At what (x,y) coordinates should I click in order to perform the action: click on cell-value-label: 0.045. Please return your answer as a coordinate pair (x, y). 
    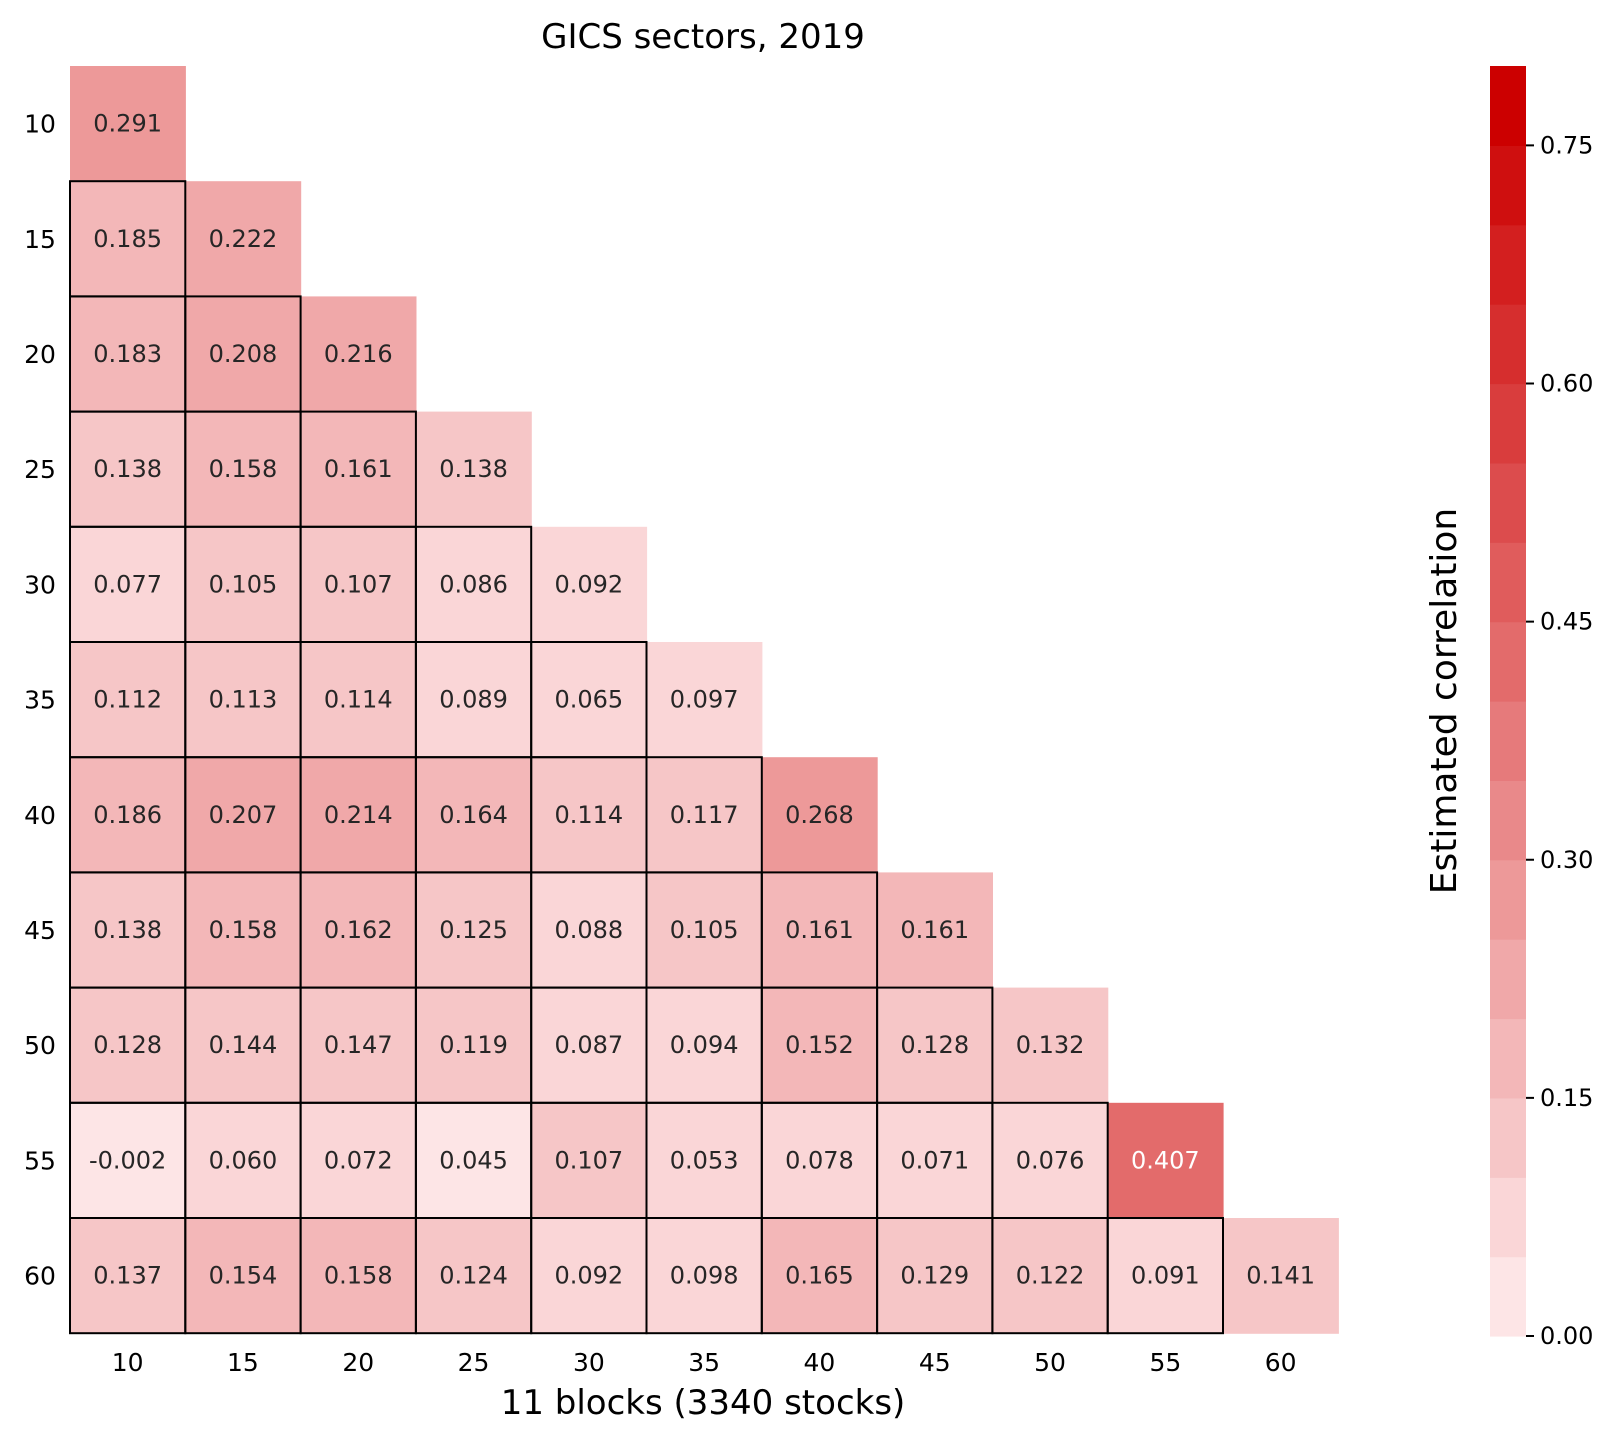
    Looking at the image, I should click on (473, 1160).